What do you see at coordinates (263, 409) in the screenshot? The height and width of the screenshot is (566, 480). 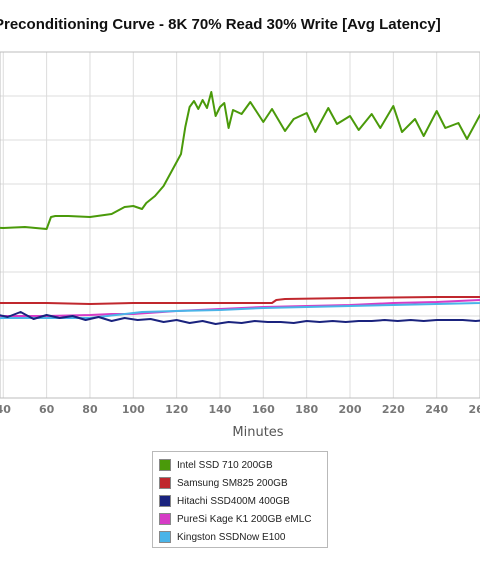 I see `x-tick-label: 160` at bounding box center [263, 409].